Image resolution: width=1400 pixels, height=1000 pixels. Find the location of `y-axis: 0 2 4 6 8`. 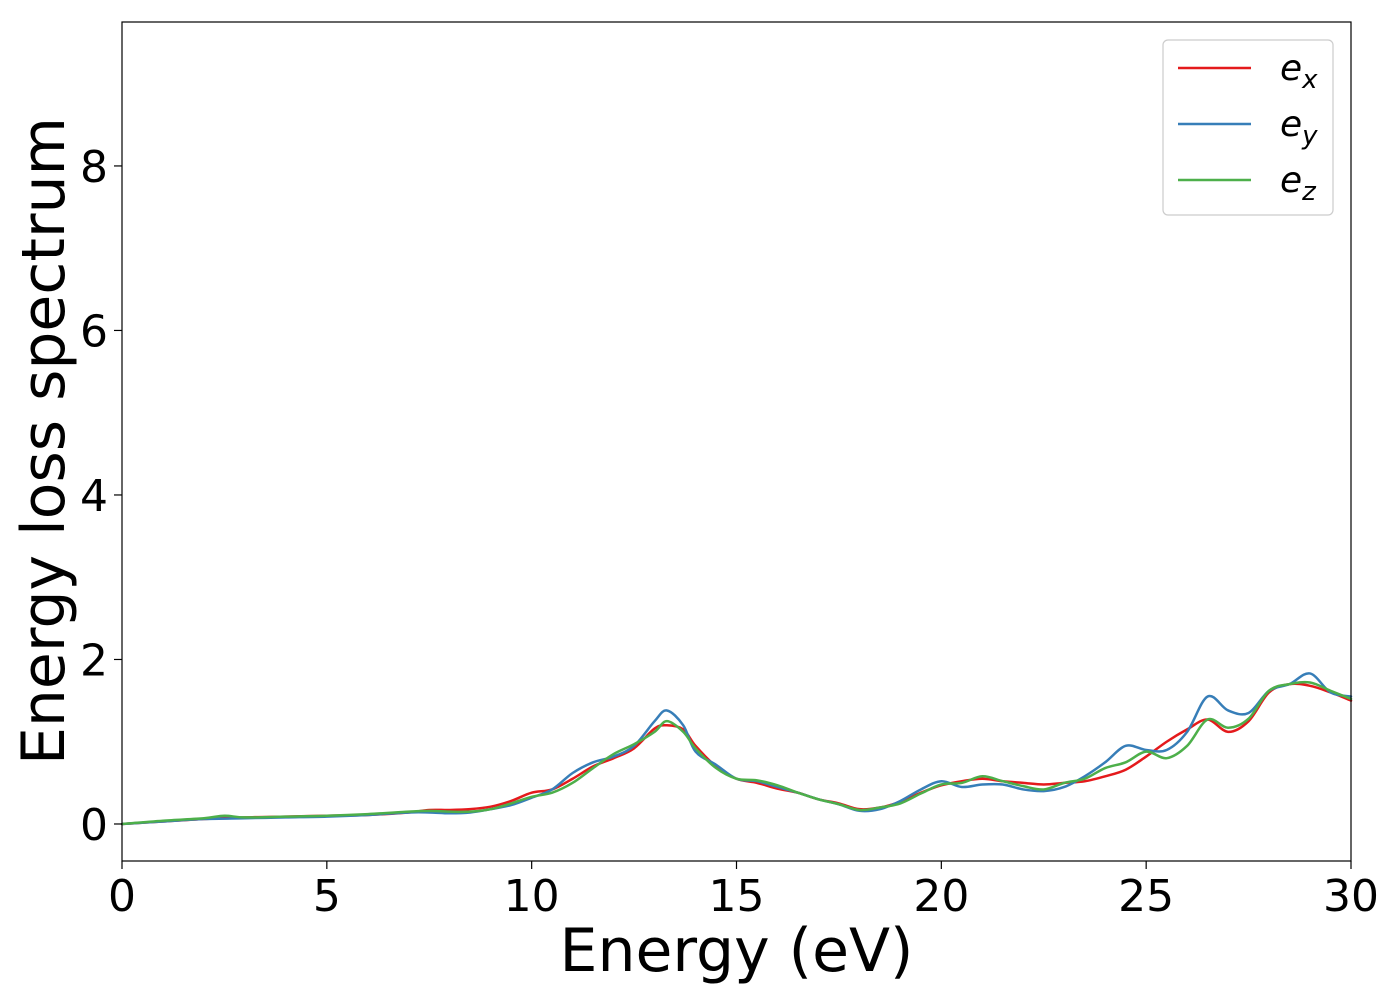

y-axis: 0 2 4 6 8 is located at coordinates (101, 496).